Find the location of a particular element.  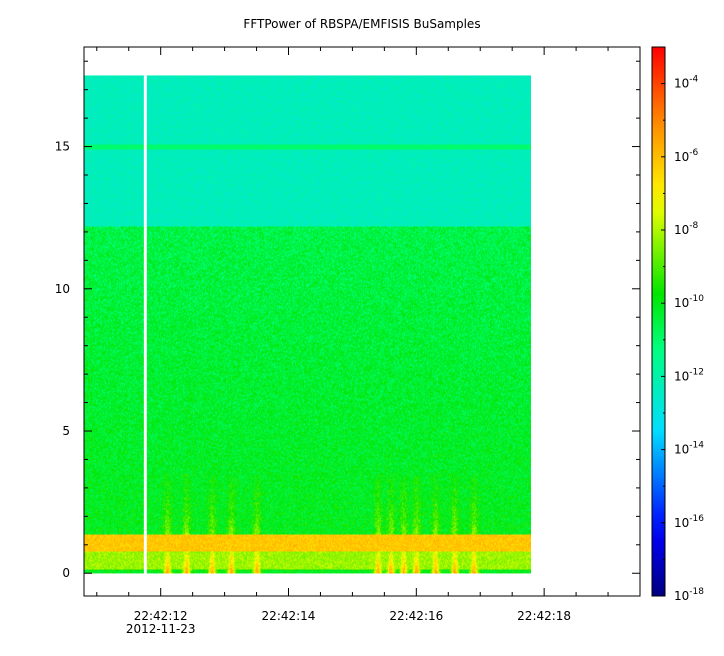

colorbar is located at coordinates (658, 321).